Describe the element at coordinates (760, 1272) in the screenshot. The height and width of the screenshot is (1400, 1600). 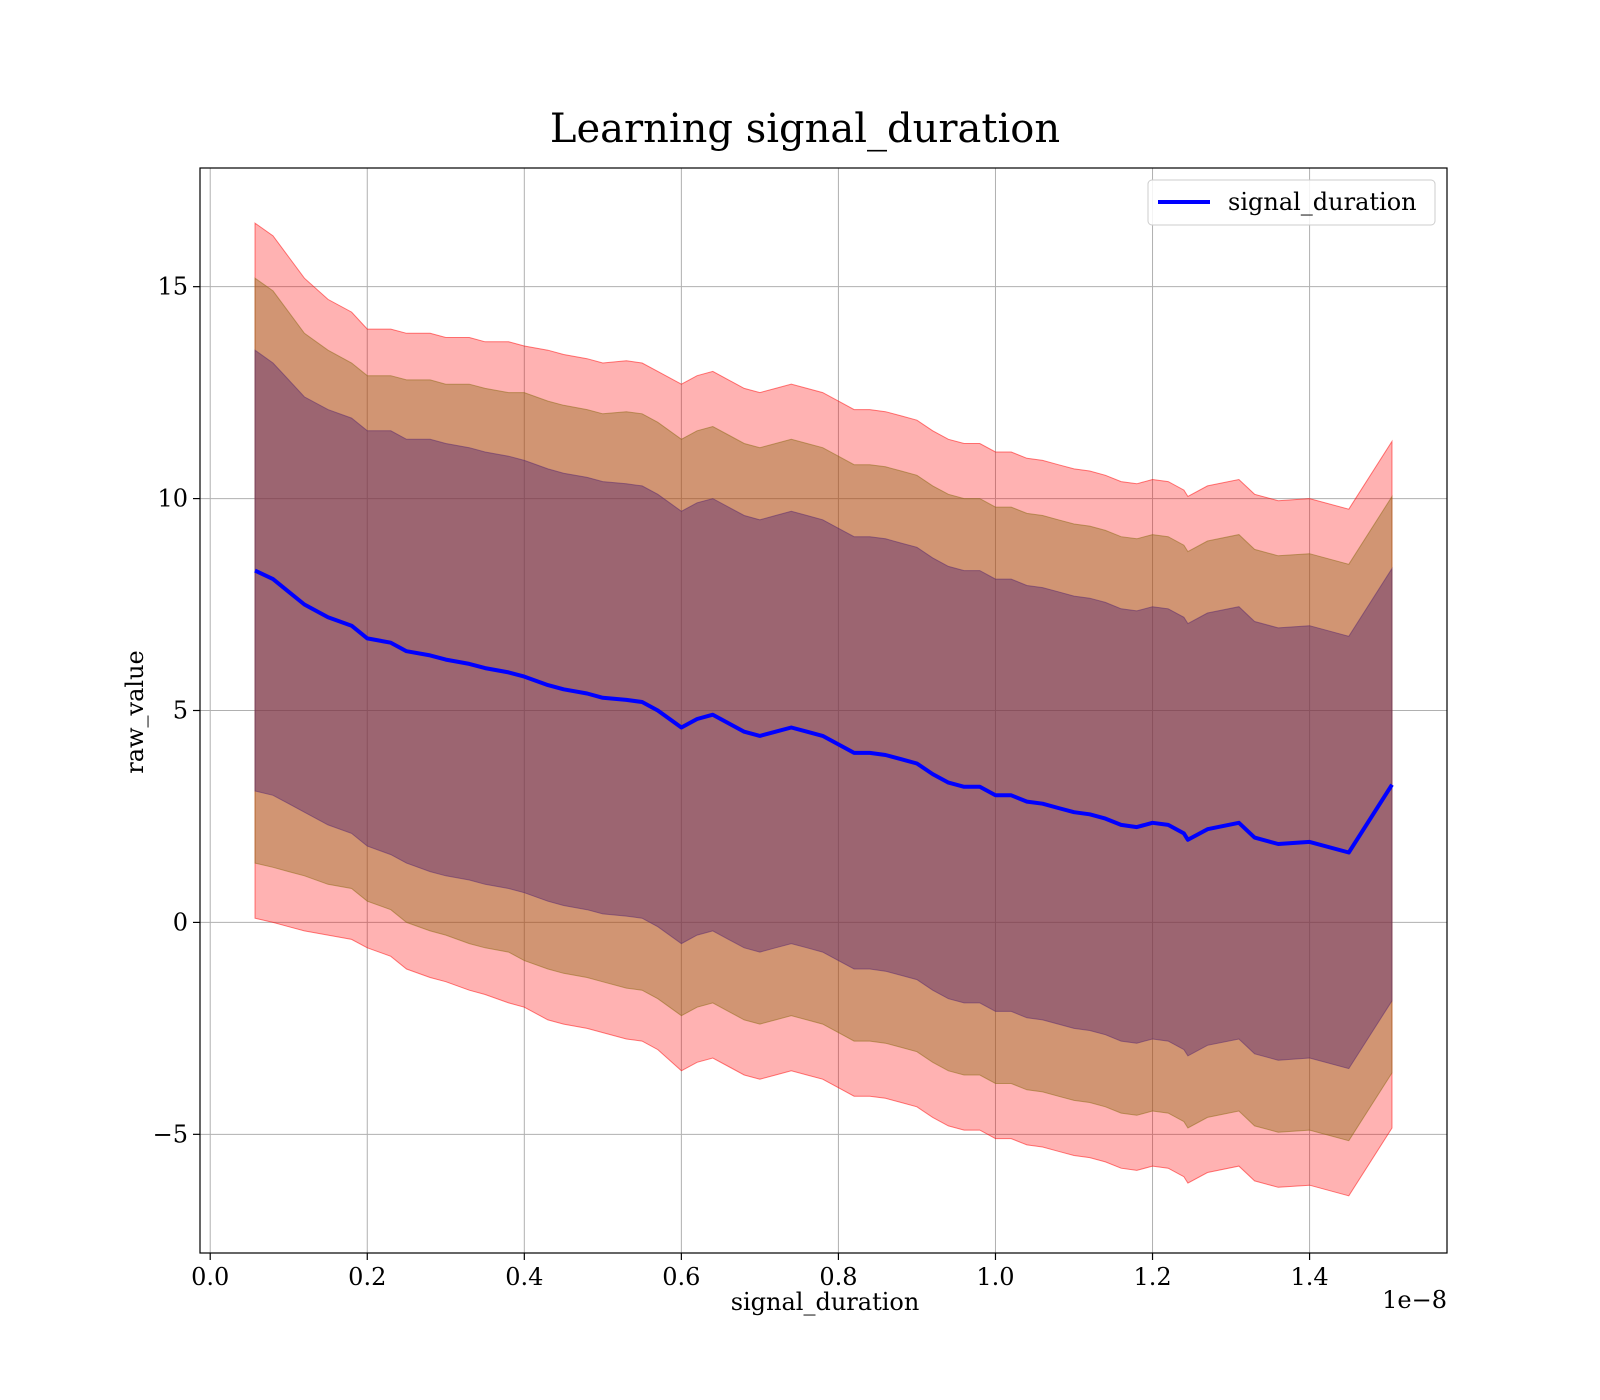
I see `x-axis-ticks: 0.0 0.2 0.4 0.6 0.8 1.0 1.2 1.4` at that location.